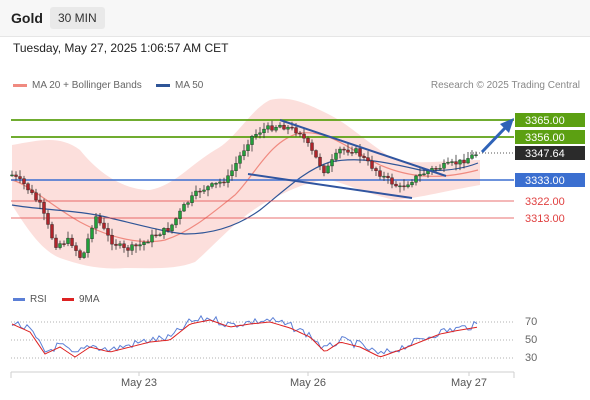  I want to click on rsi-ma-line, so click(244, 338).